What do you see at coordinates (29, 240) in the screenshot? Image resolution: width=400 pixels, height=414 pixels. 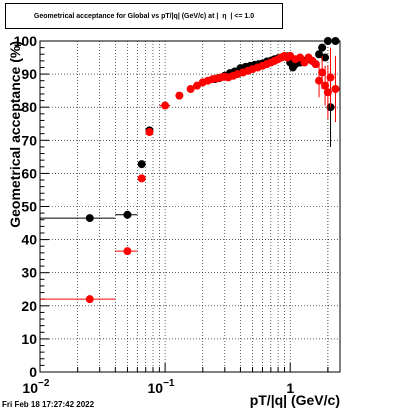 I see `y-tick-label: 40` at bounding box center [29, 240].